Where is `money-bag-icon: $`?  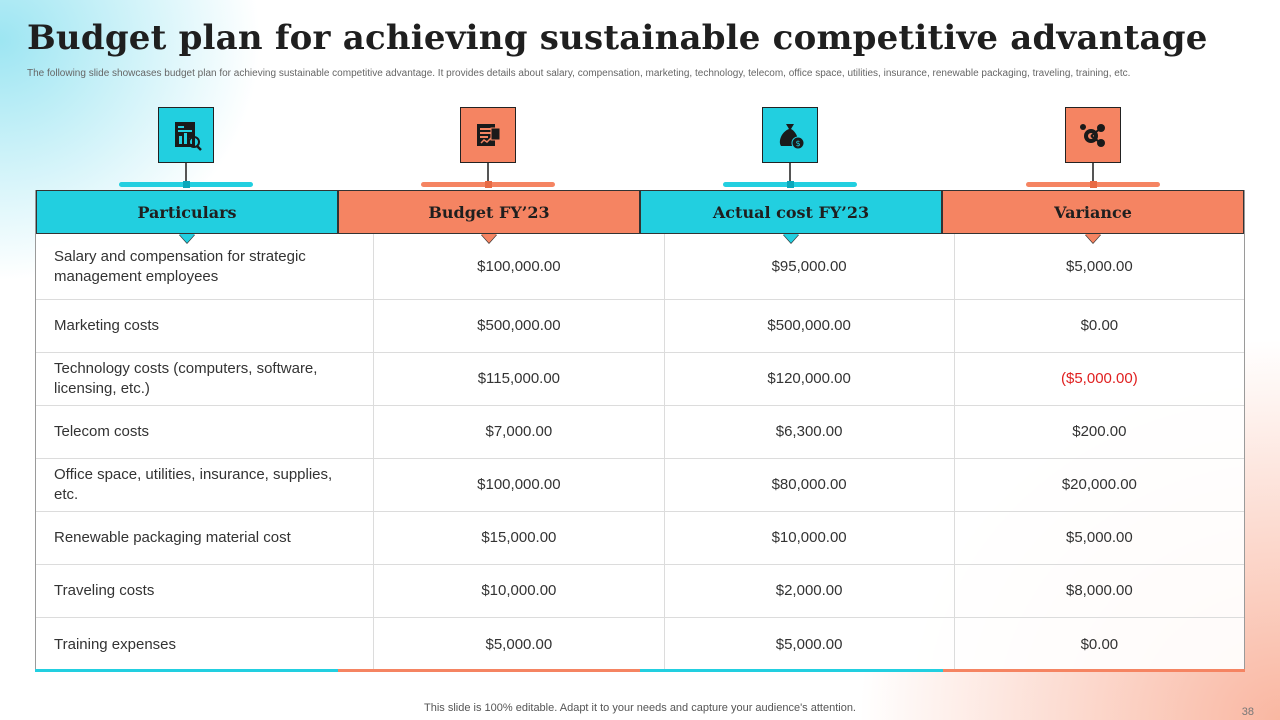 money-bag-icon: $ is located at coordinates (790, 135).